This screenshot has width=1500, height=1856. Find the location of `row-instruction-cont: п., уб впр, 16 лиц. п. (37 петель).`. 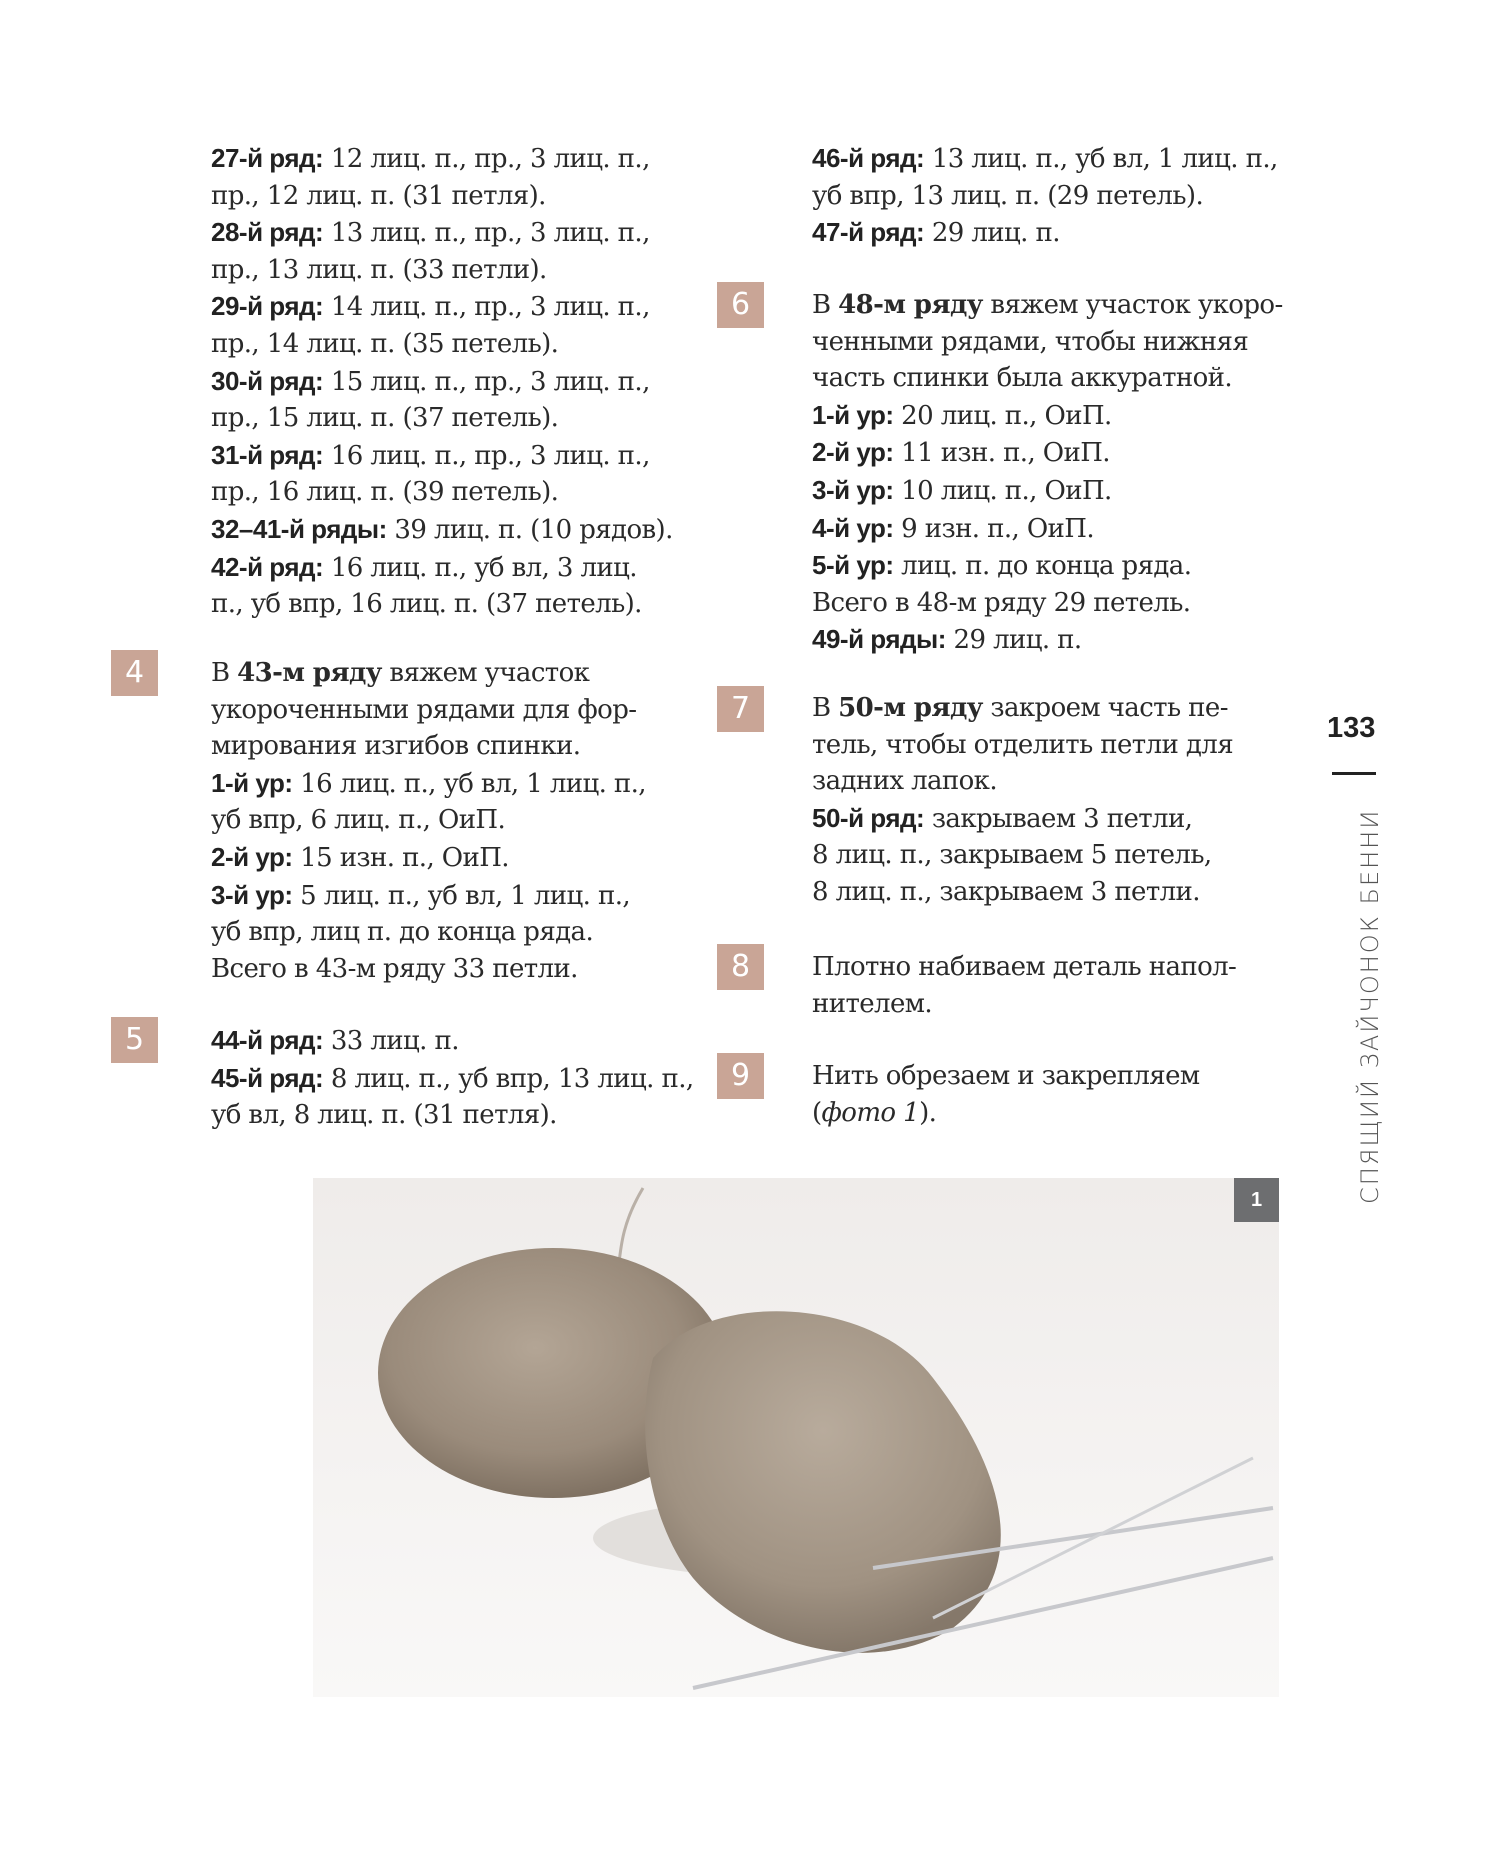

row-instruction-cont: п., уб впр, 16 лиц. п. (37 петель). is located at coordinates (442, 604).